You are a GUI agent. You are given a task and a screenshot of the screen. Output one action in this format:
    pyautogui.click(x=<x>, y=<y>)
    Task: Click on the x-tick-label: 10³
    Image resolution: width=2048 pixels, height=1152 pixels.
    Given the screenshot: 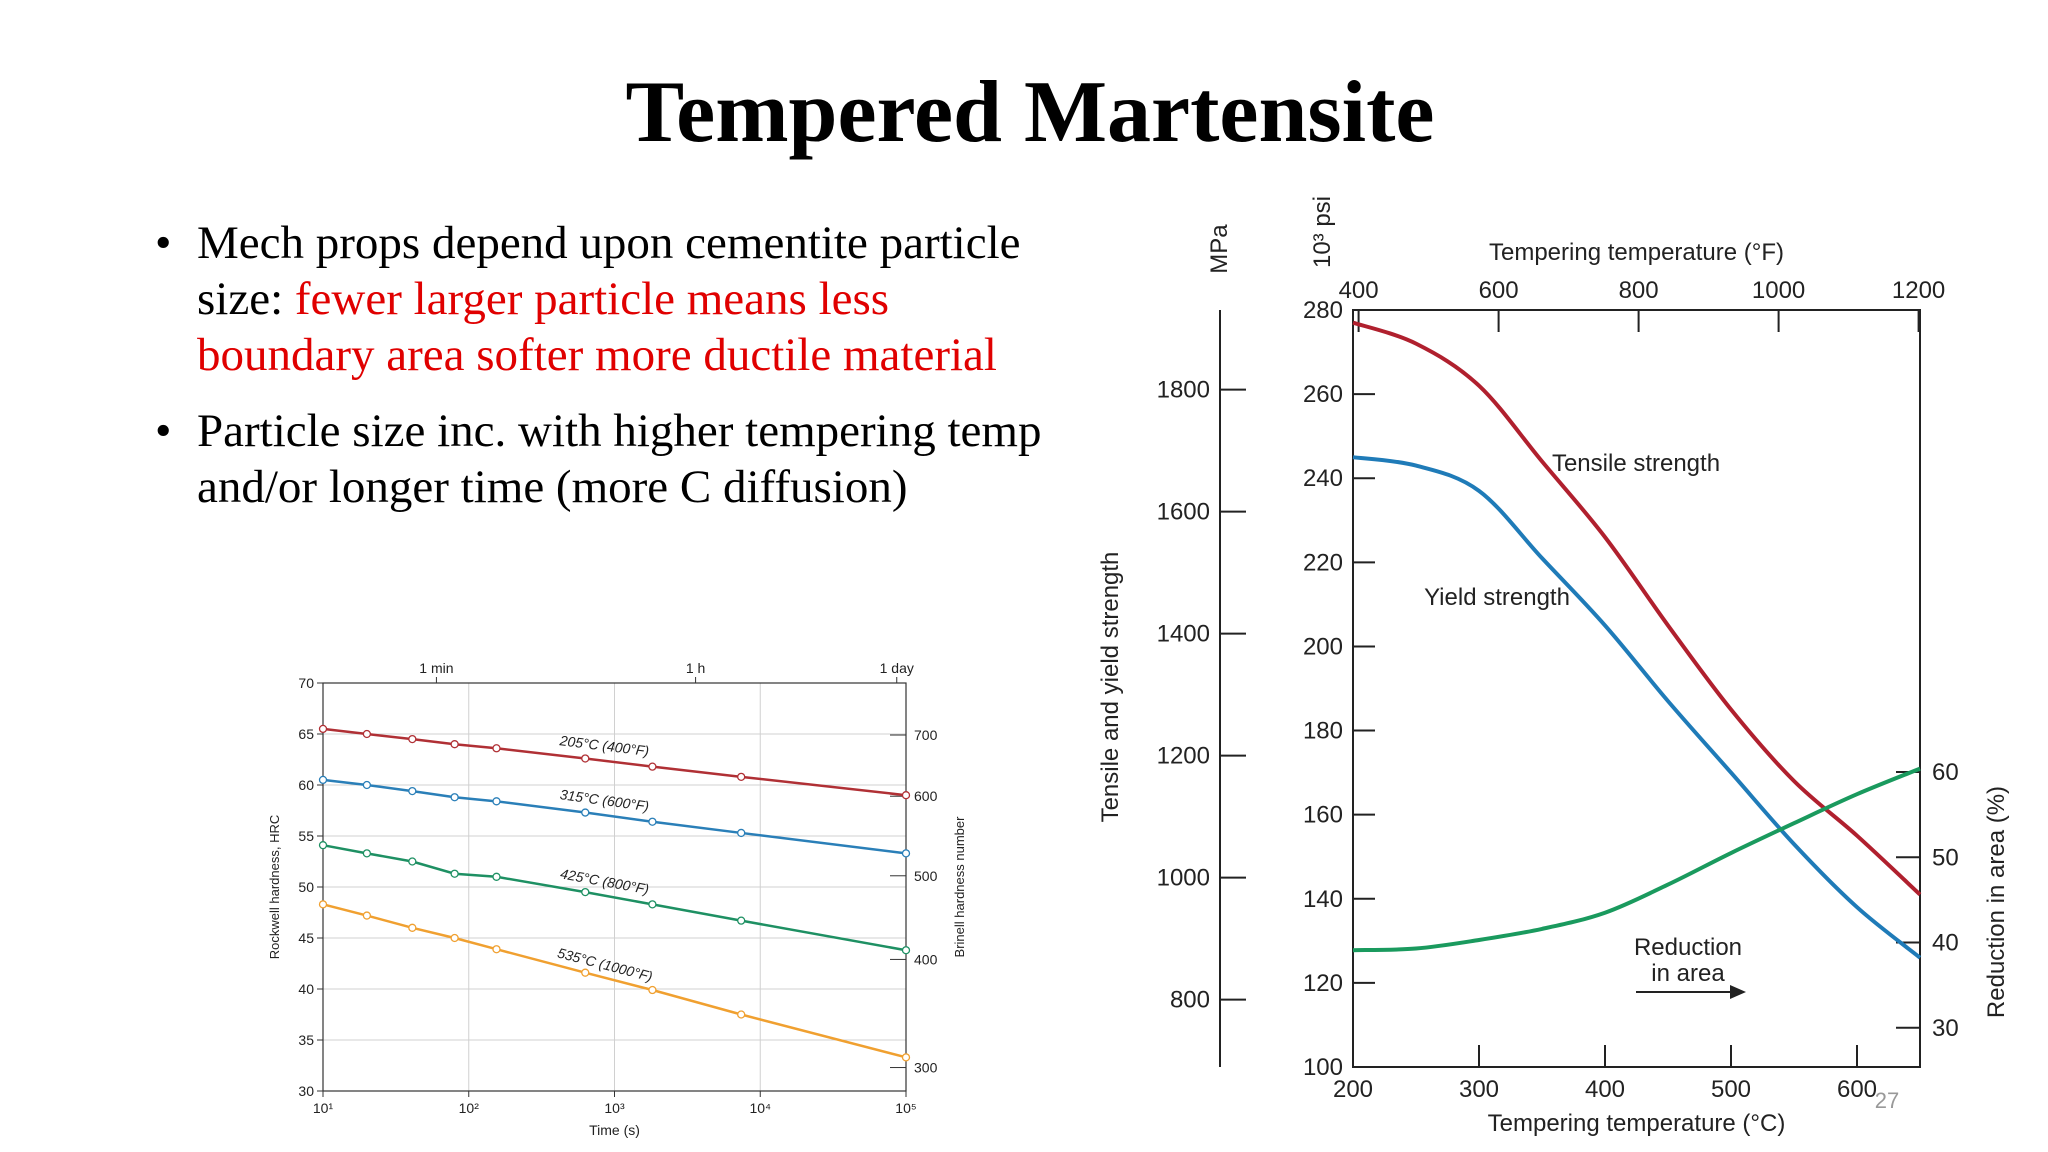 What is the action you would take?
    pyautogui.click(x=614, y=1108)
    